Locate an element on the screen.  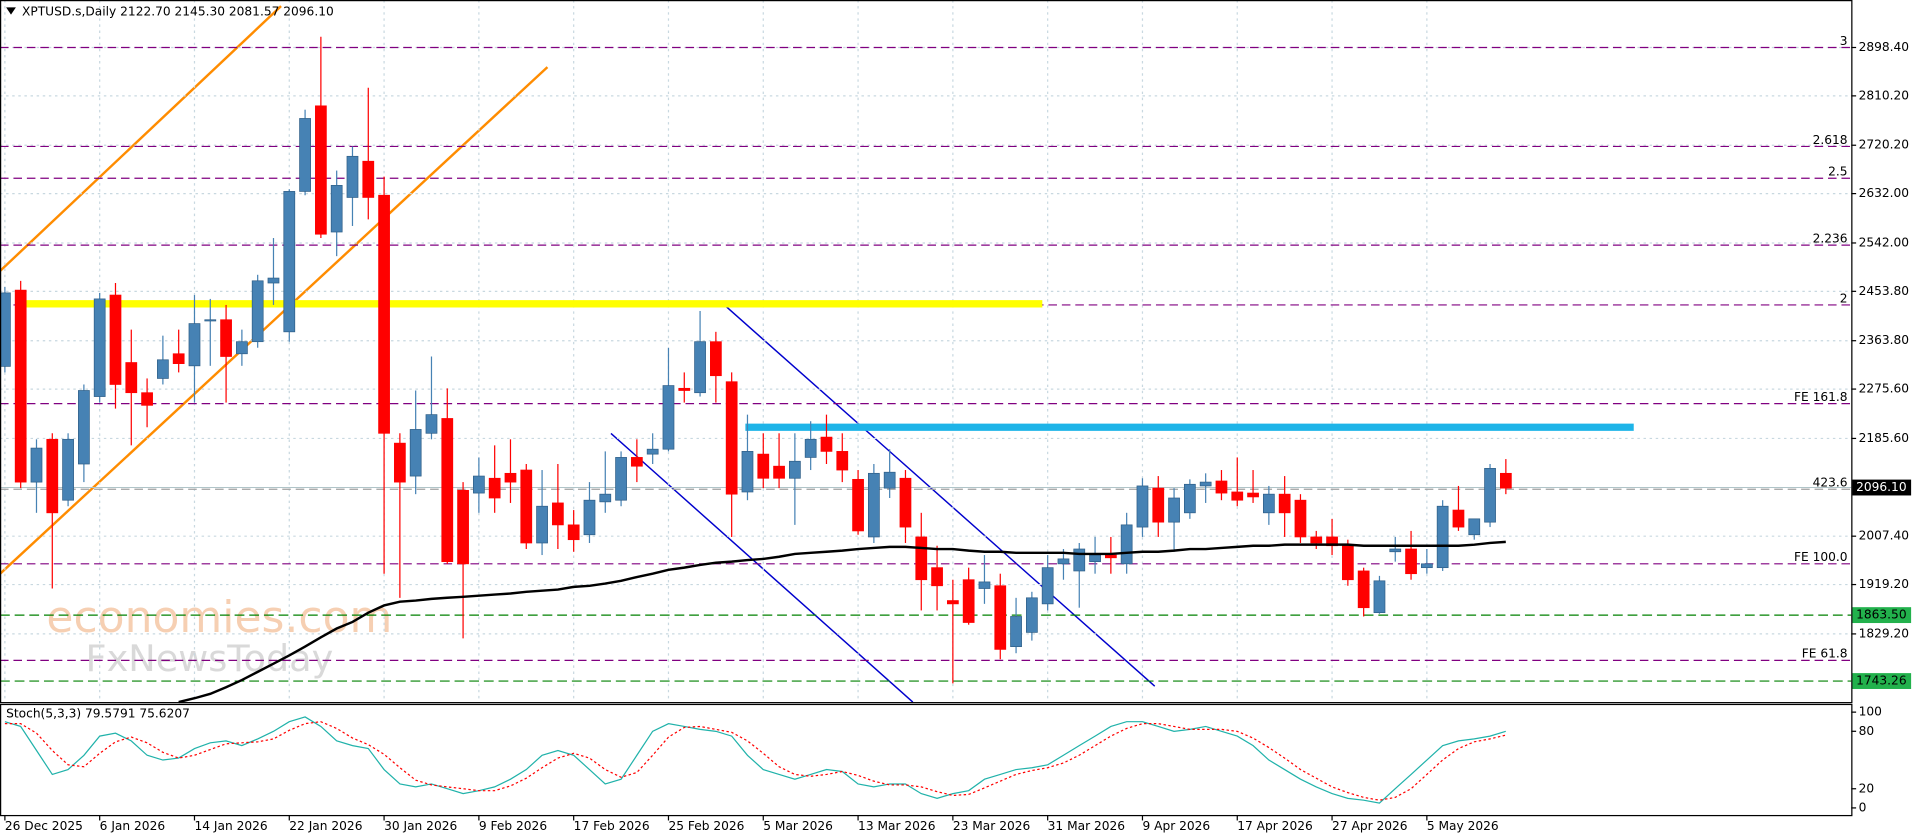
y-tick-label: 2007.40 is located at coordinates (1884, 536).